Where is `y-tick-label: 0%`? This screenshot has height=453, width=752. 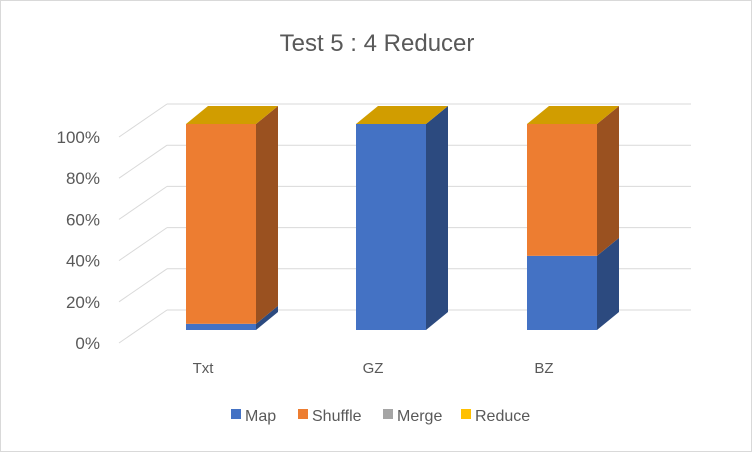 y-tick-label: 0% is located at coordinates (87, 343).